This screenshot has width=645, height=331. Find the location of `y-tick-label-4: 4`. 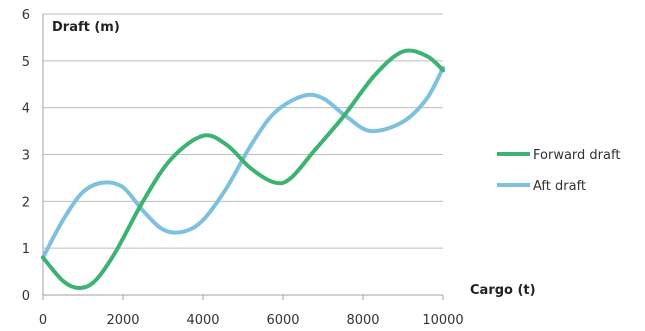

y-tick-label-4: 4 is located at coordinates (26, 109).